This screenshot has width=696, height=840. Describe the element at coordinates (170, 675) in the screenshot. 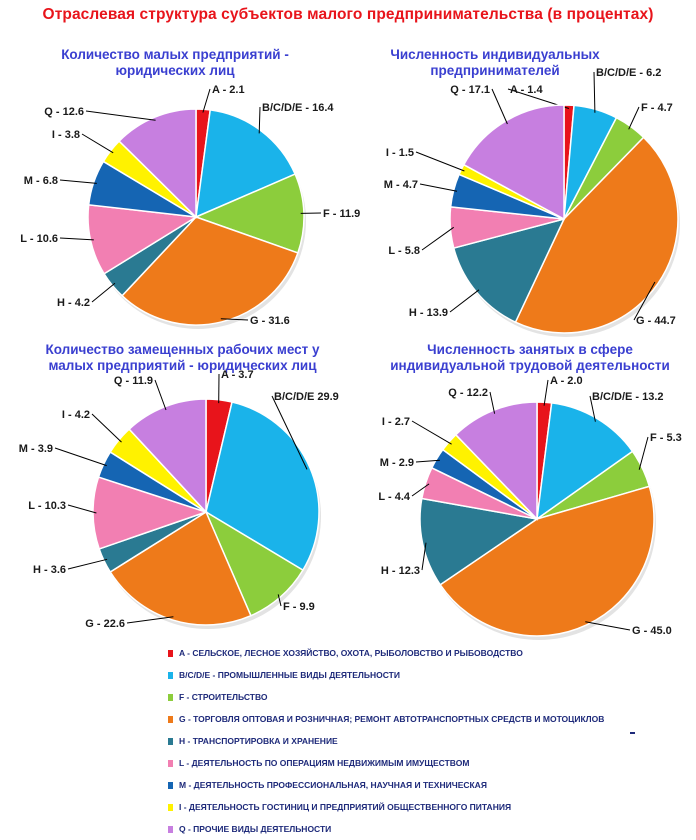

I see `legend-swatch-bcde` at that location.